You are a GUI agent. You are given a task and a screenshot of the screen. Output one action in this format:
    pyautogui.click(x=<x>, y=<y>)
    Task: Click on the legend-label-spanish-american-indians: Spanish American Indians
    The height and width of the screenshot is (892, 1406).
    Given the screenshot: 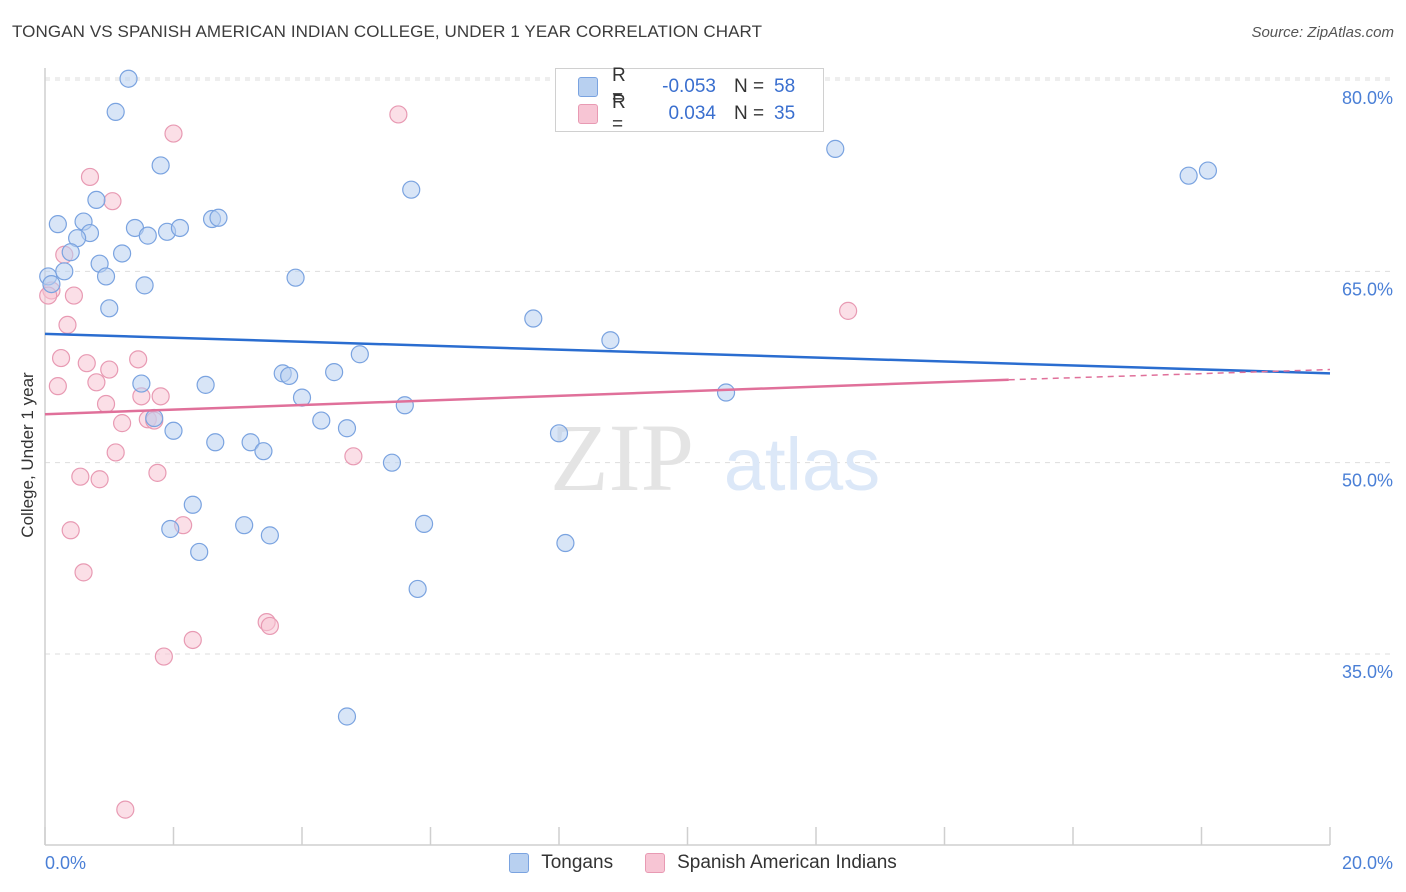 What is the action you would take?
    pyautogui.click(x=787, y=862)
    